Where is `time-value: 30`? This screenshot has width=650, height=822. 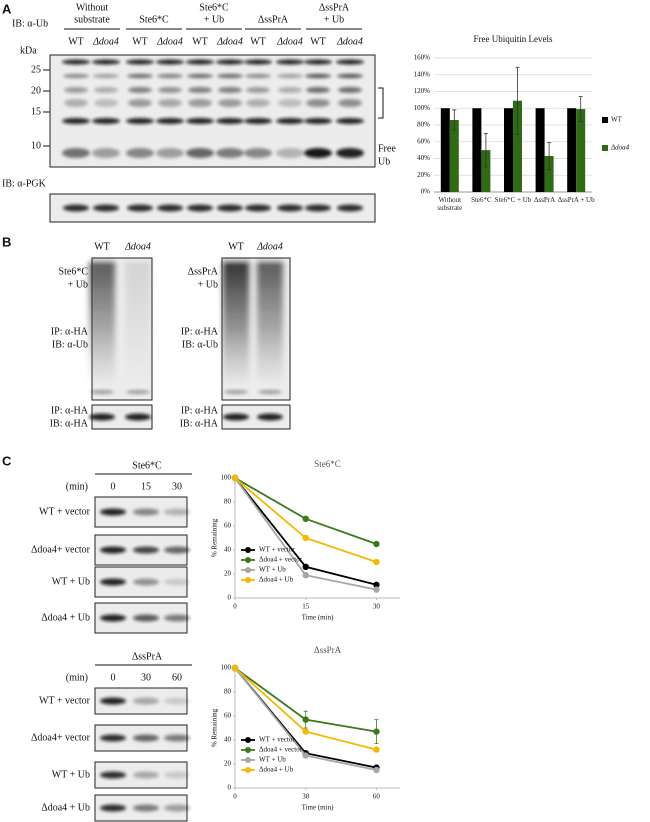
time-value: 30 is located at coordinates (146, 677).